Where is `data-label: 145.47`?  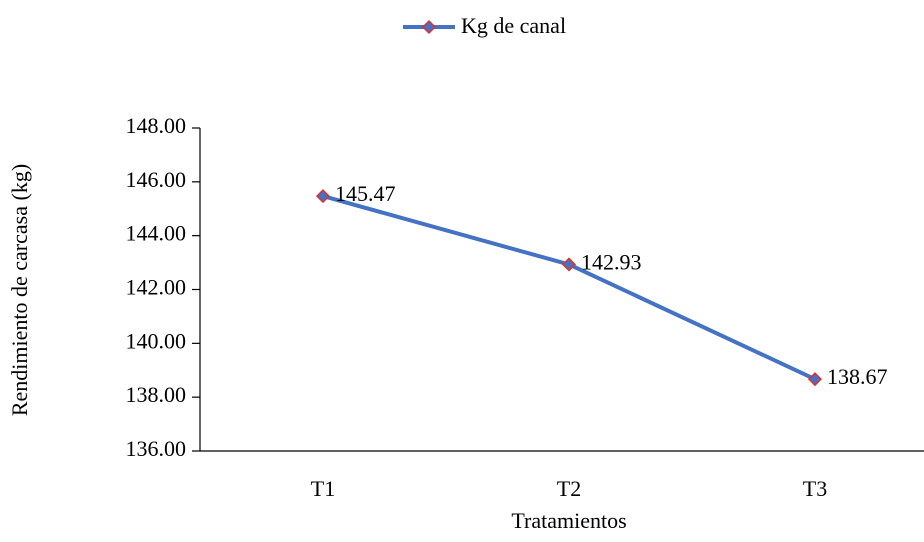
data-label: 145.47 is located at coordinates (365, 193).